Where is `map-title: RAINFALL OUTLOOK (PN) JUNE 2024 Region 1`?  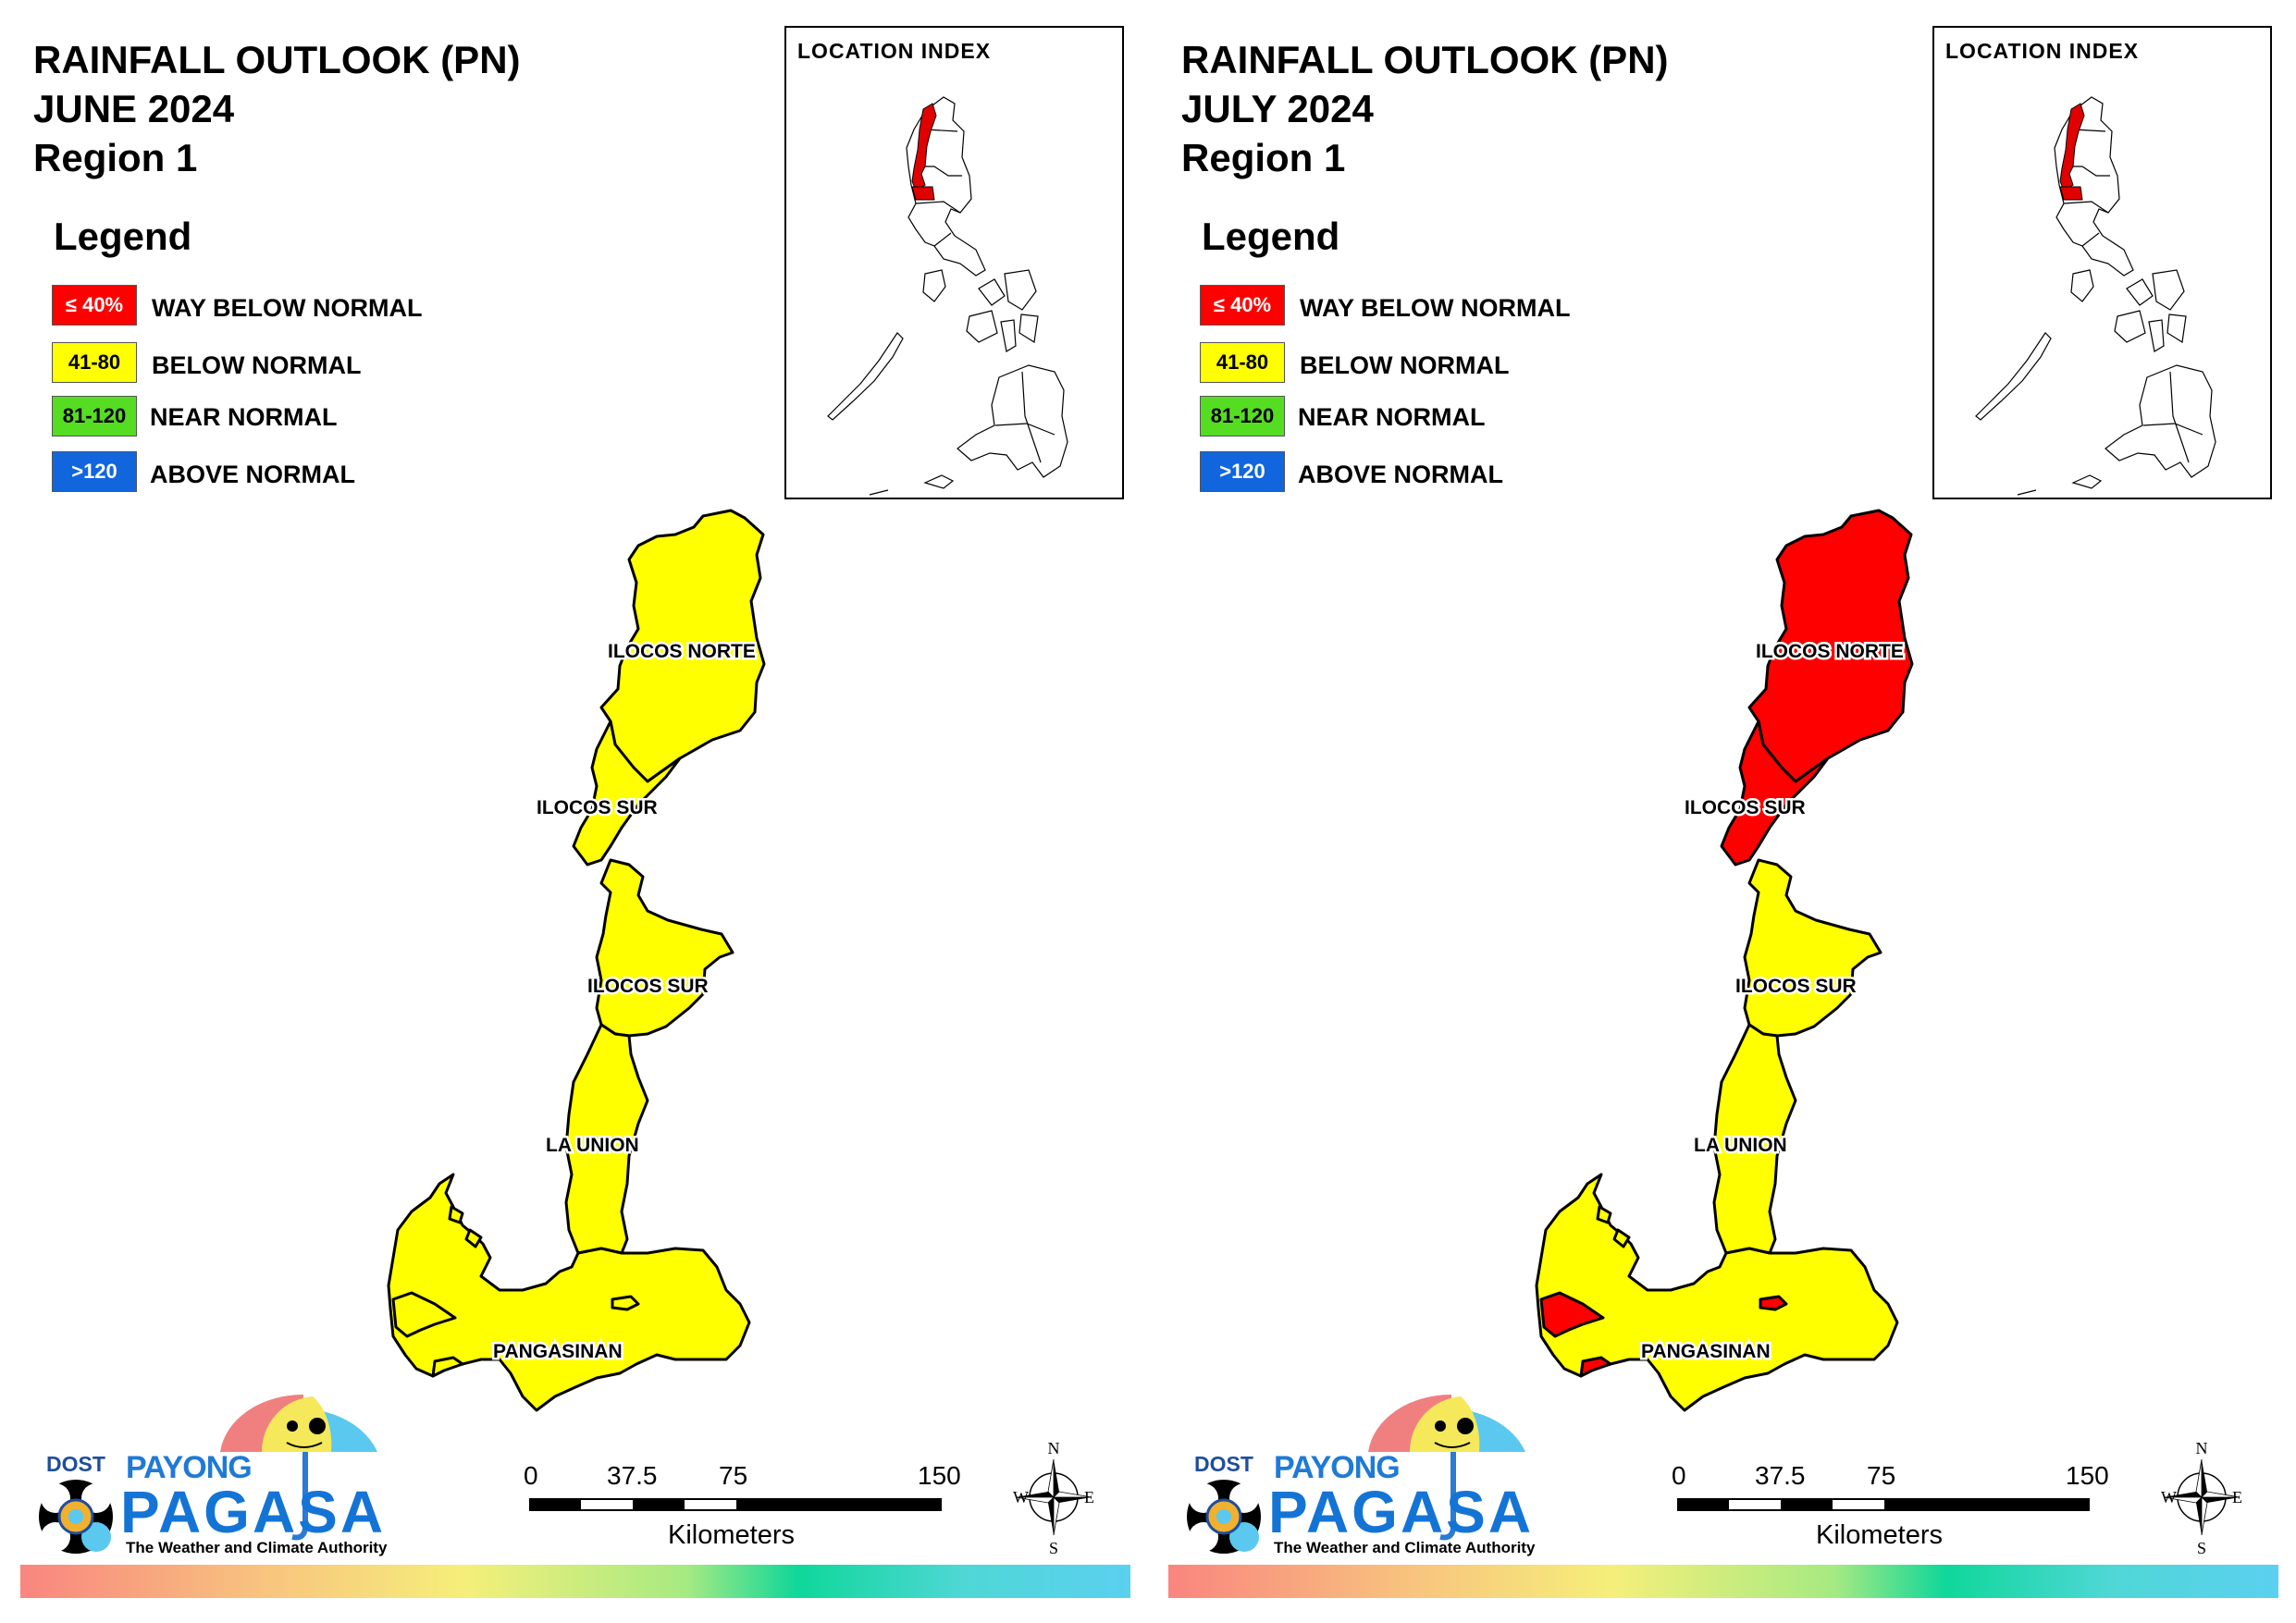
map-title: RAINFALL OUTLOOK (PN) JUNE 2024 Region 1 is located at coordinates (277, 108).